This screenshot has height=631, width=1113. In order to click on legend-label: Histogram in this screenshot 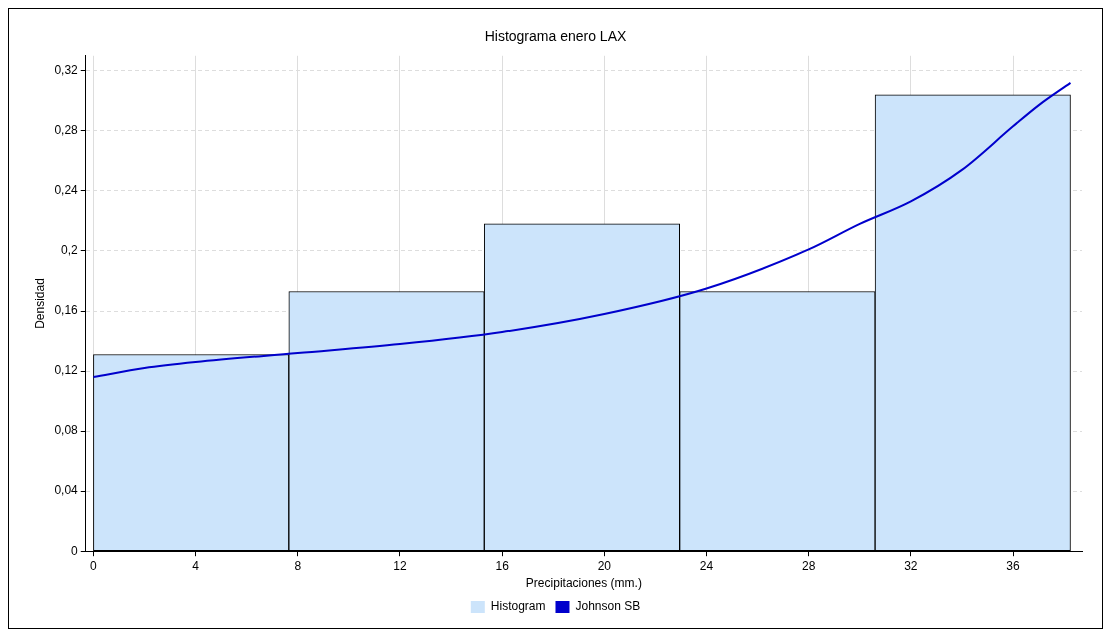, I will do `click(518, 606)`.